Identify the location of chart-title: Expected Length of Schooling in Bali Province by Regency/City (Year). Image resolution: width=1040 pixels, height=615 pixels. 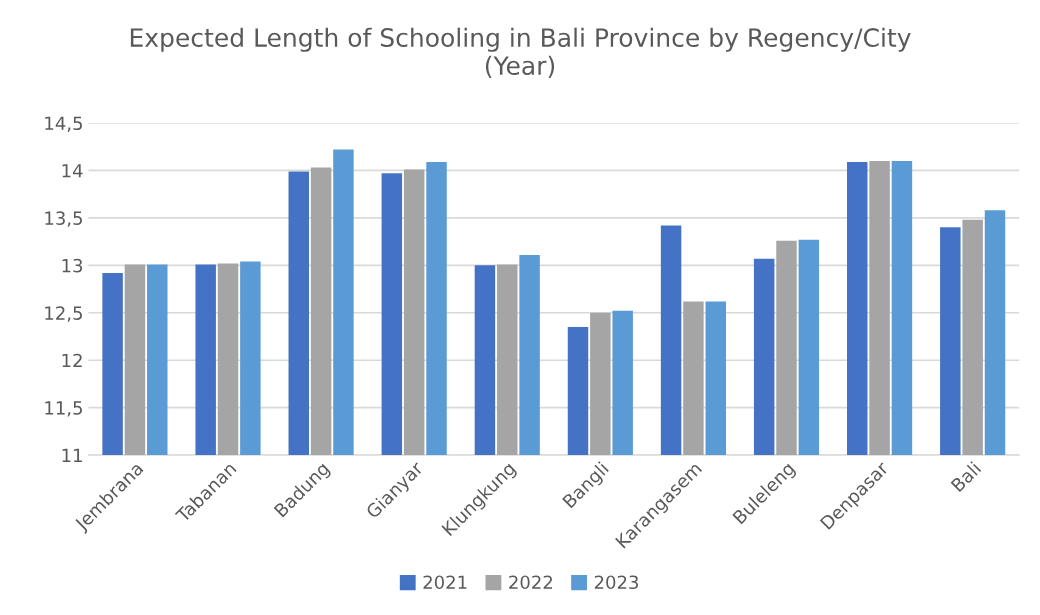
(520, 52).